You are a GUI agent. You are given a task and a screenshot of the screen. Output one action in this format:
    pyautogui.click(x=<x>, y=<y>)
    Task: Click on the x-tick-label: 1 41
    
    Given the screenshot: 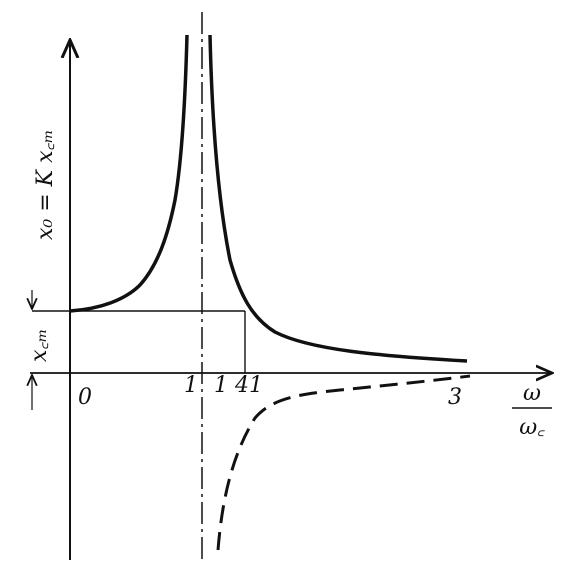 What is the action you would take?
    pyautogui.click(x=238, y=385)
    